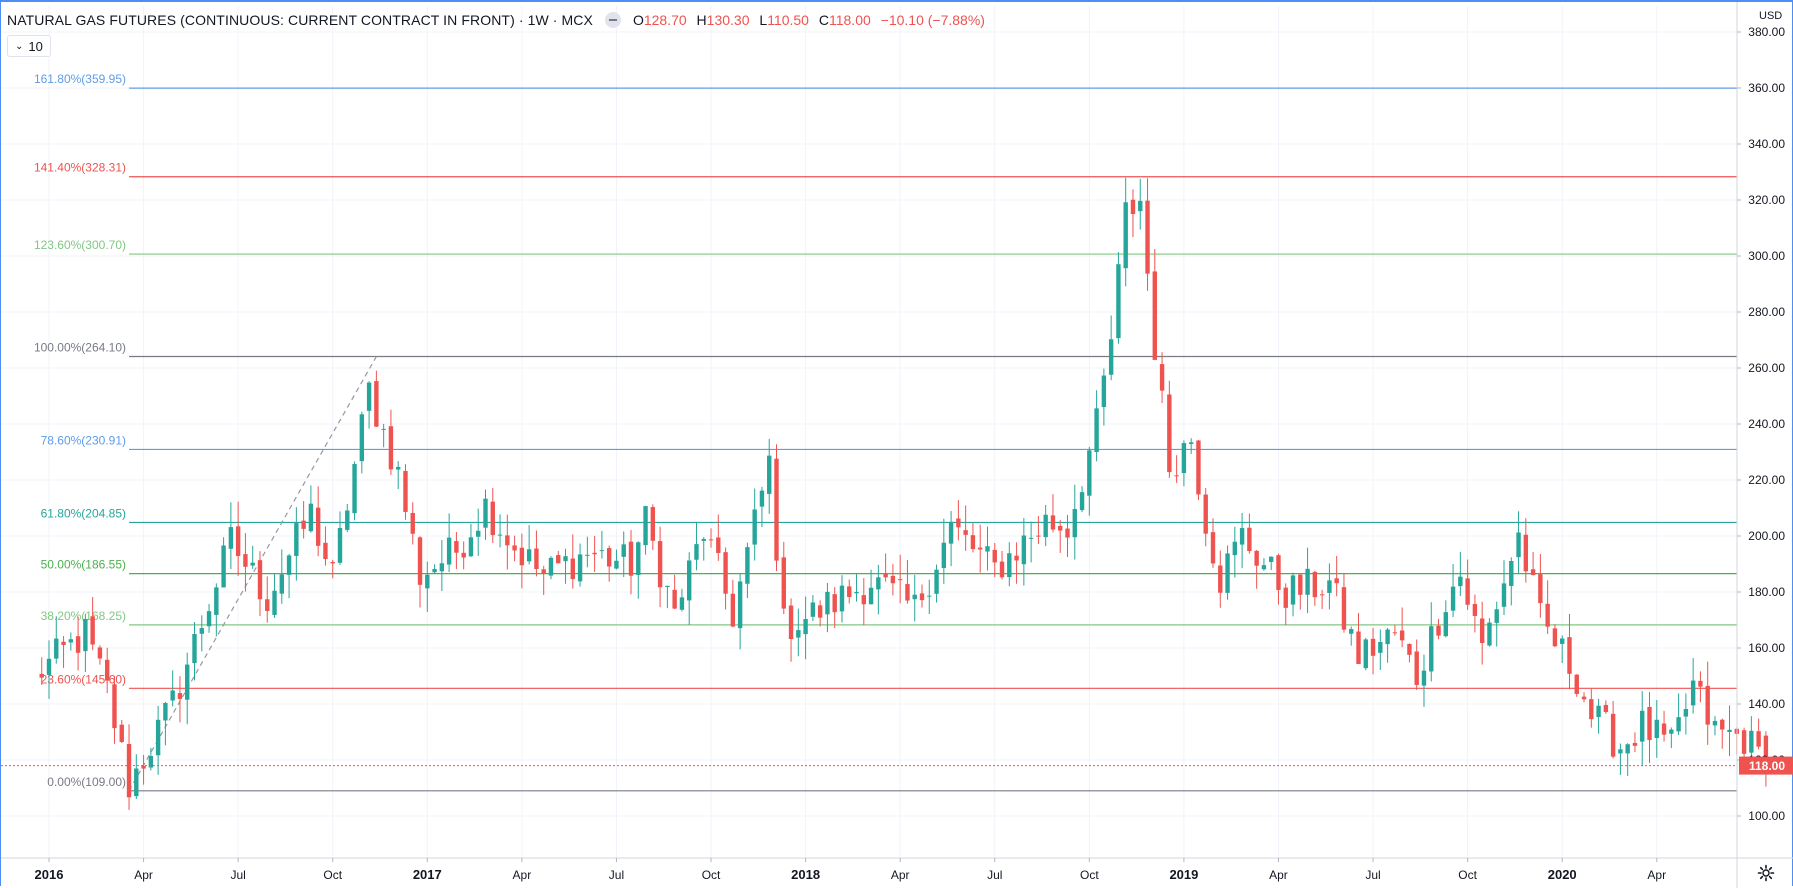 This screenshot has height=888, width=1793. Describe the element at coordinates (143, 875) in the screenshot. I see `x-tick-label: Apr` at that location.